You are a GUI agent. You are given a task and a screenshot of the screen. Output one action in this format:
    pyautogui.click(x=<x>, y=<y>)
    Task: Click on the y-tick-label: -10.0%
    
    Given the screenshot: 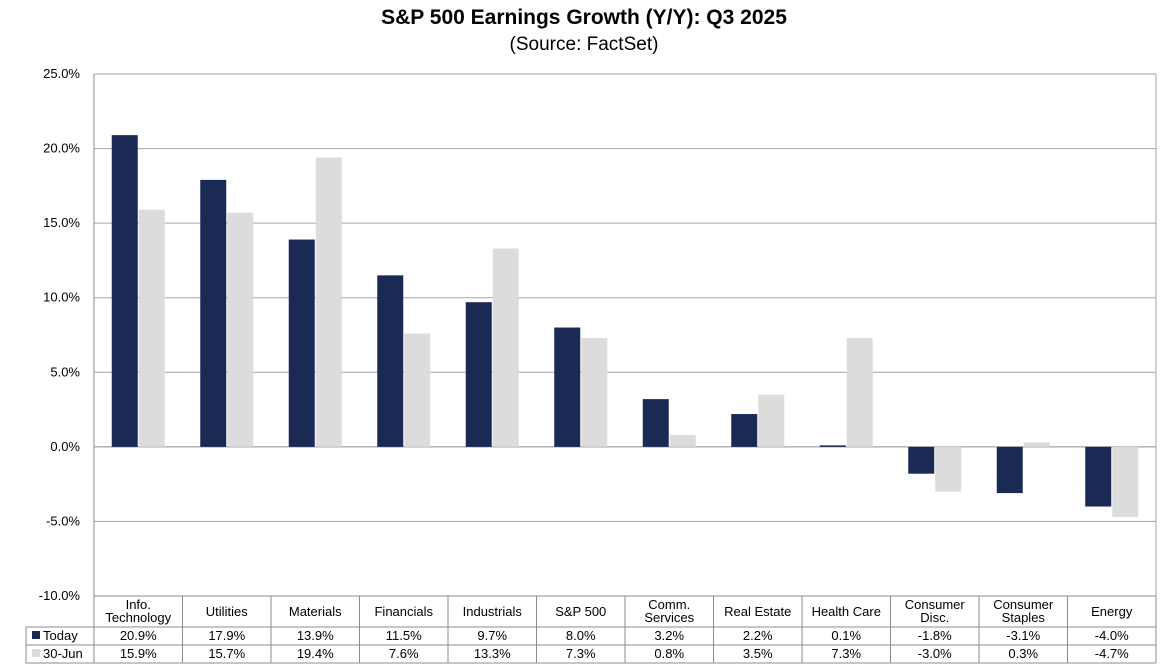 What is the action you would take?
    pyautogui.click(x=60, y=595)
    